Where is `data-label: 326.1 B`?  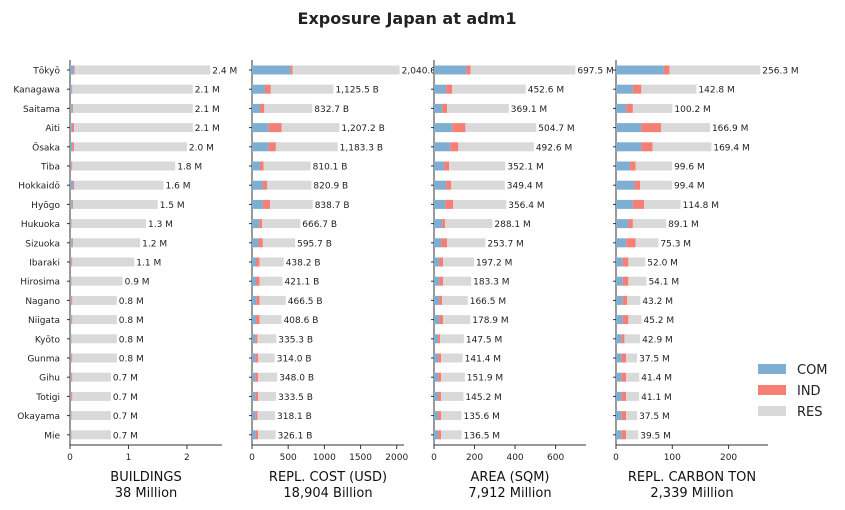
data-label: 326.1 B is located at coordinates (295, 436).